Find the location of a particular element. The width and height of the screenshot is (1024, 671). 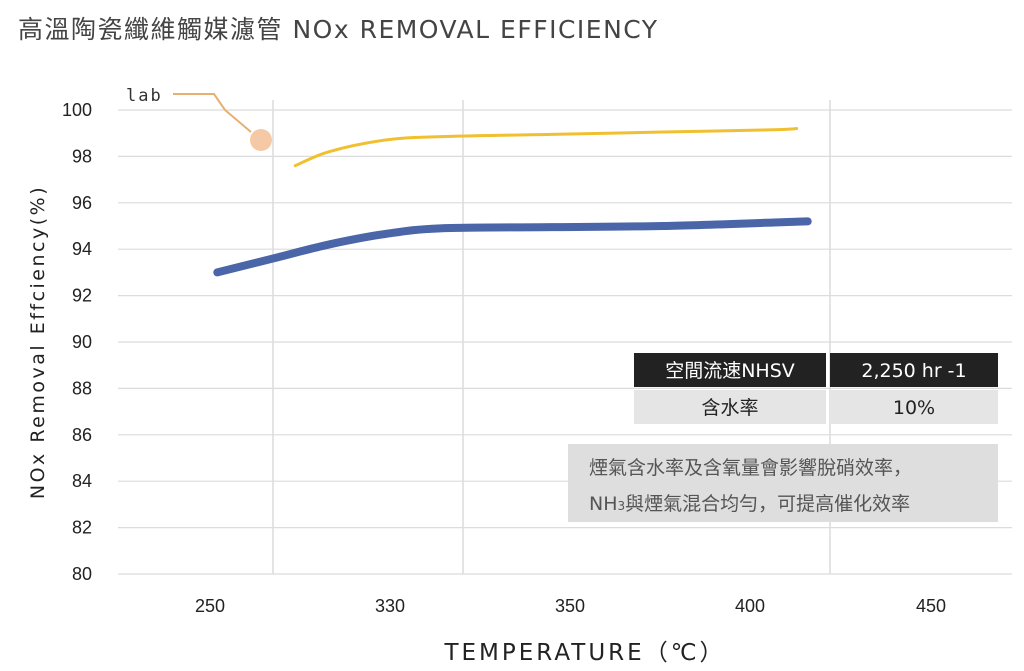

x-tick-label: 350 is located at coordinates (570, 606).